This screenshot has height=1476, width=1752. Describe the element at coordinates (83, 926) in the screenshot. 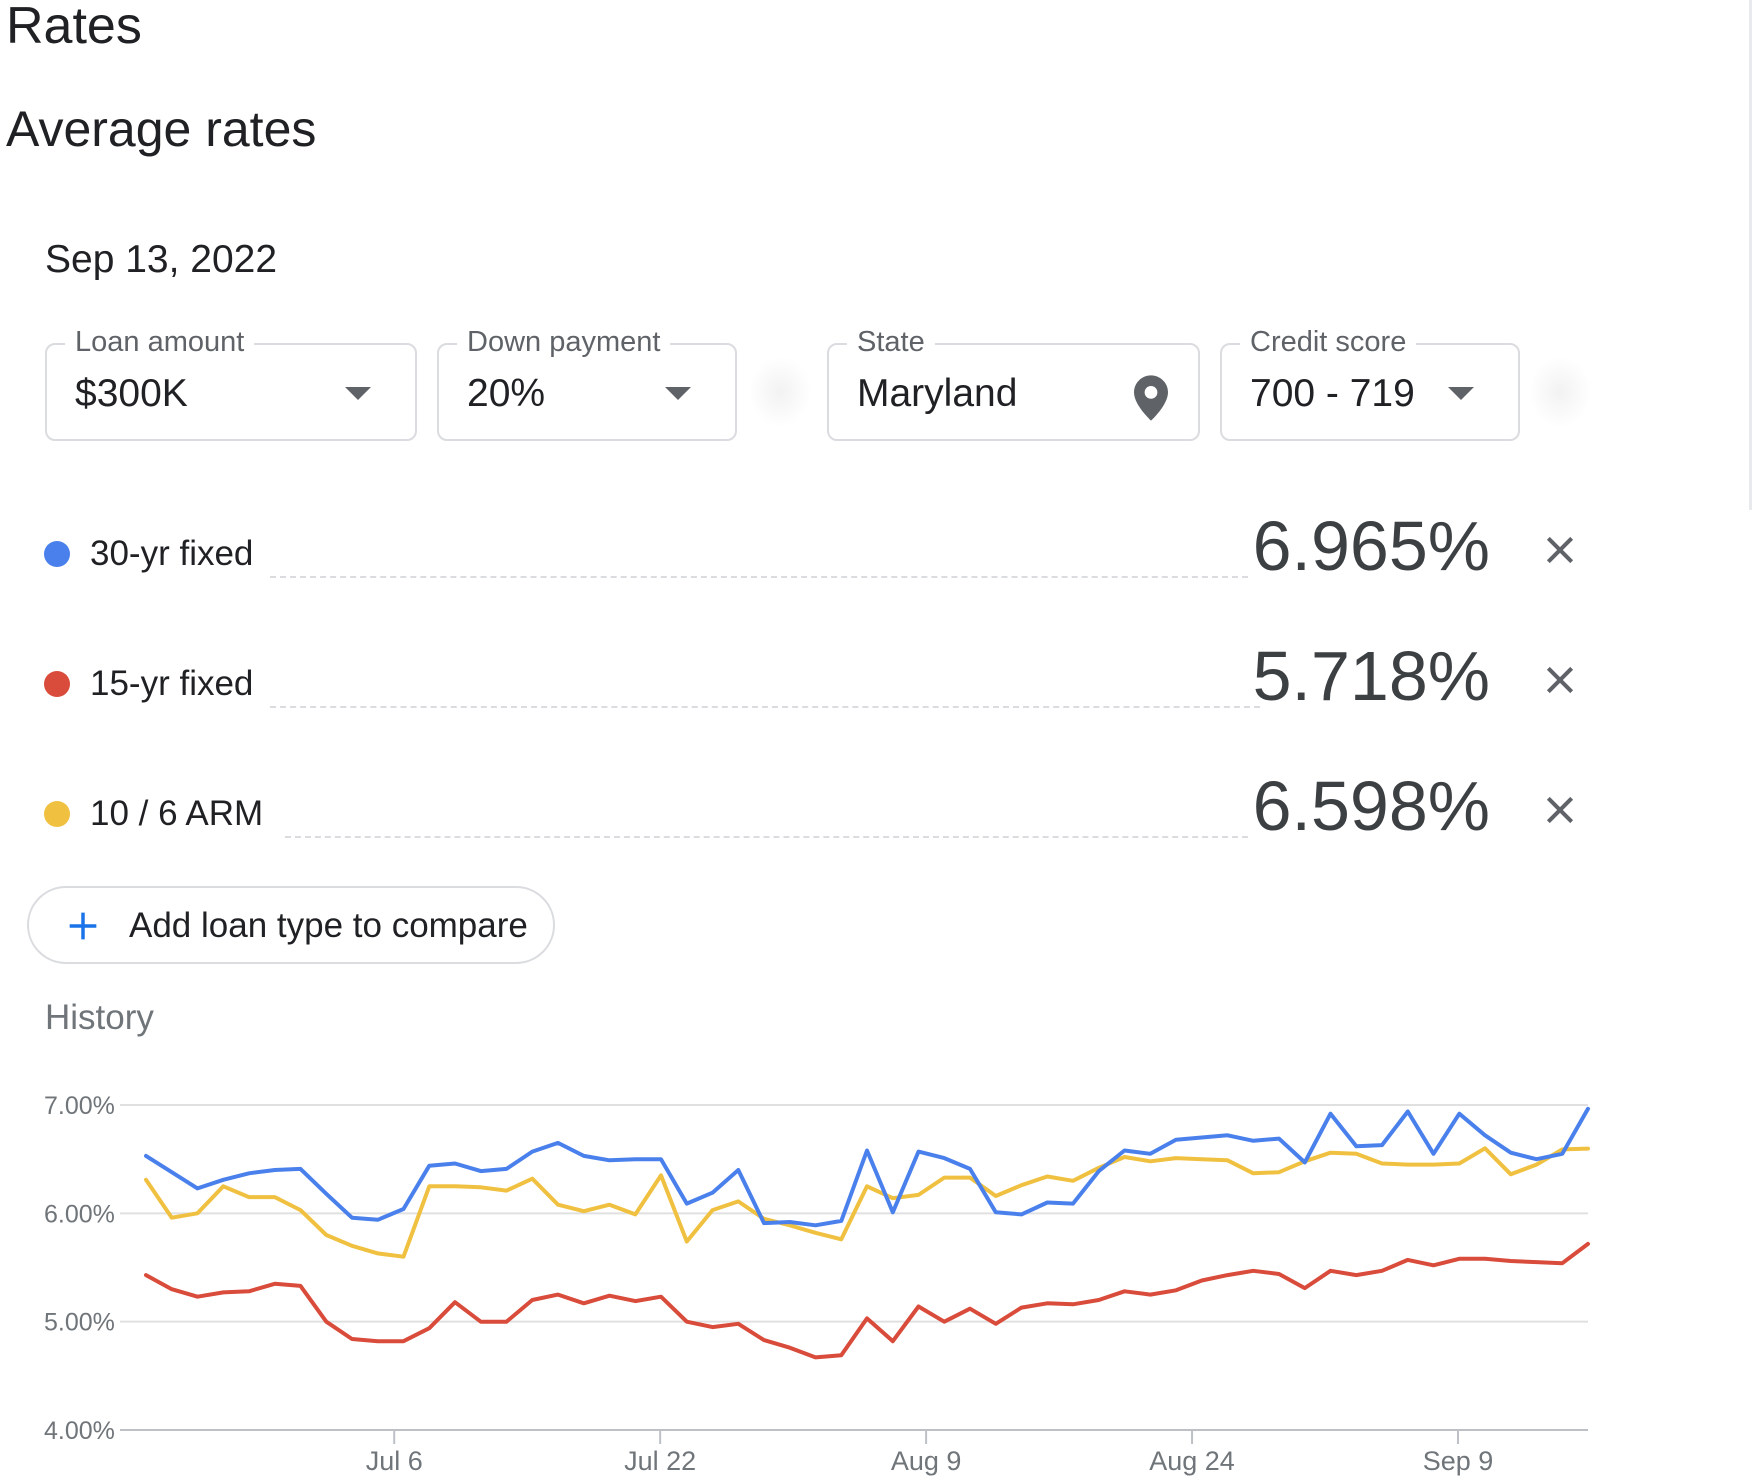

I see `plus-icon` at that location.